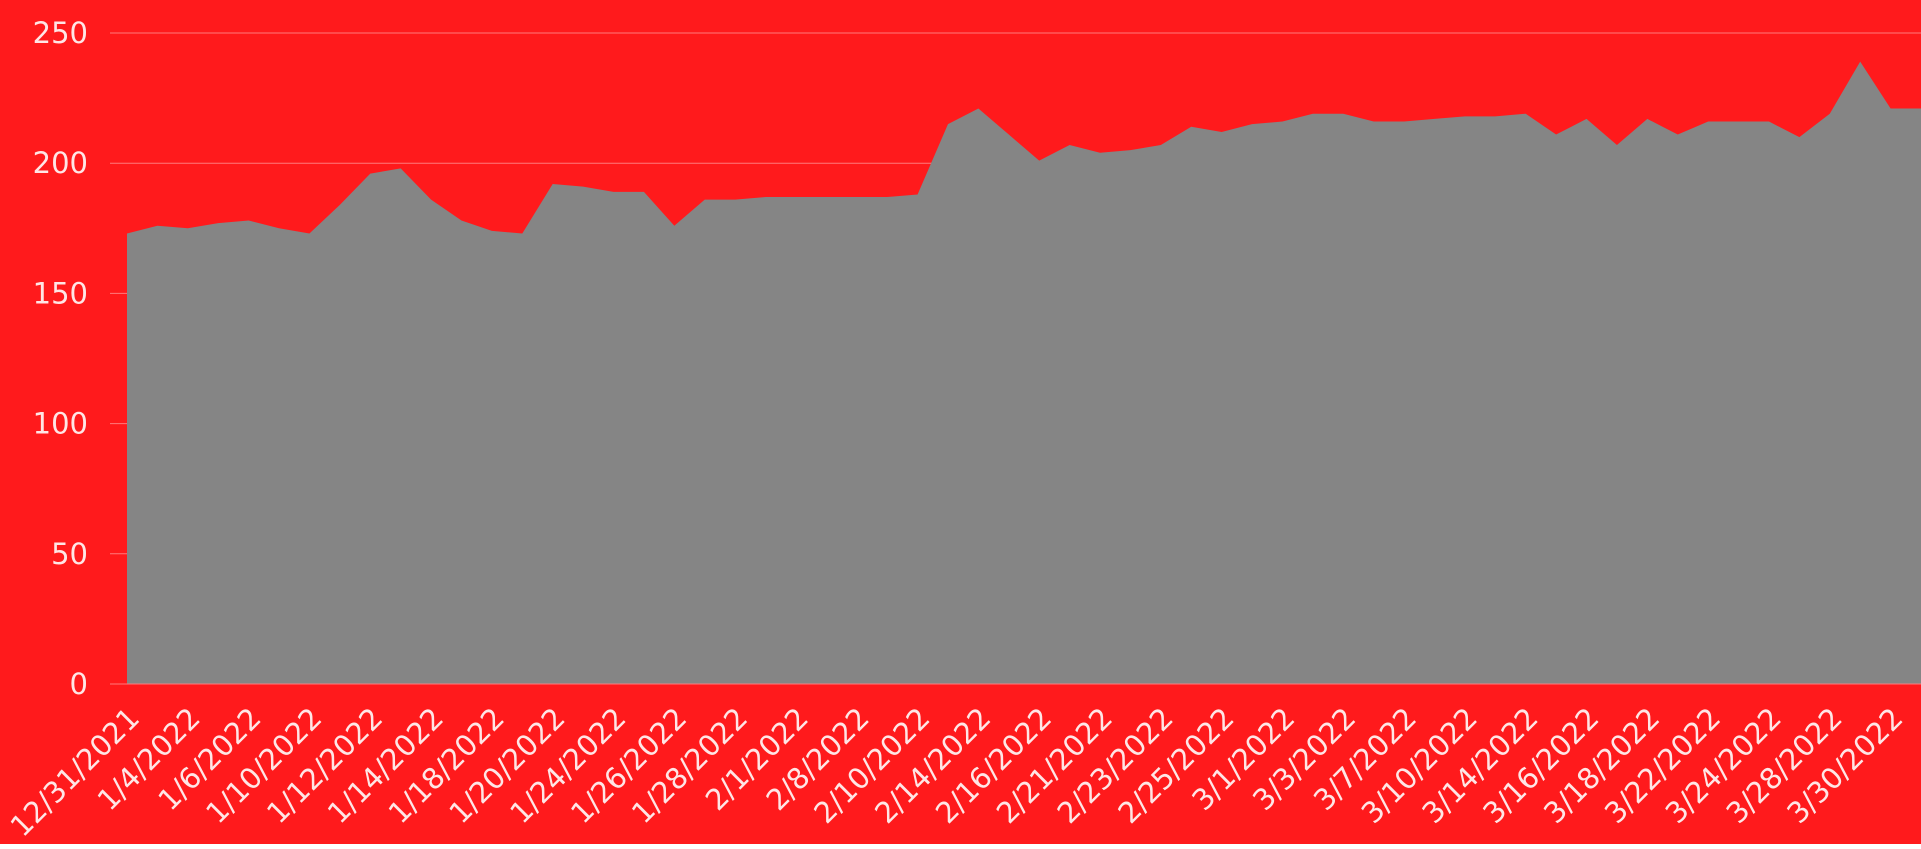 This screenshot has width=1921, height=849. What do you see at coordinates (60, 424) in the screenshot?
I see `y-tick-label-100: 100` at bounding box center [60, 424].